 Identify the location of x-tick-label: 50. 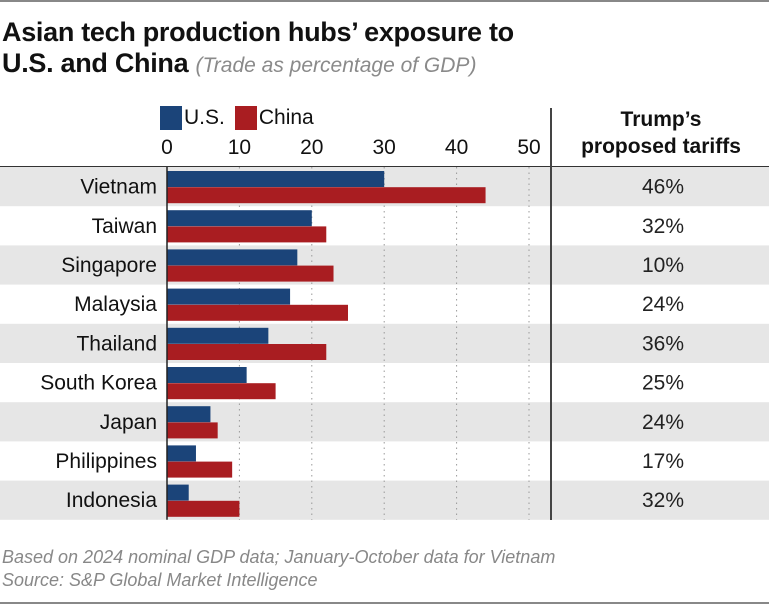
(529, 147).